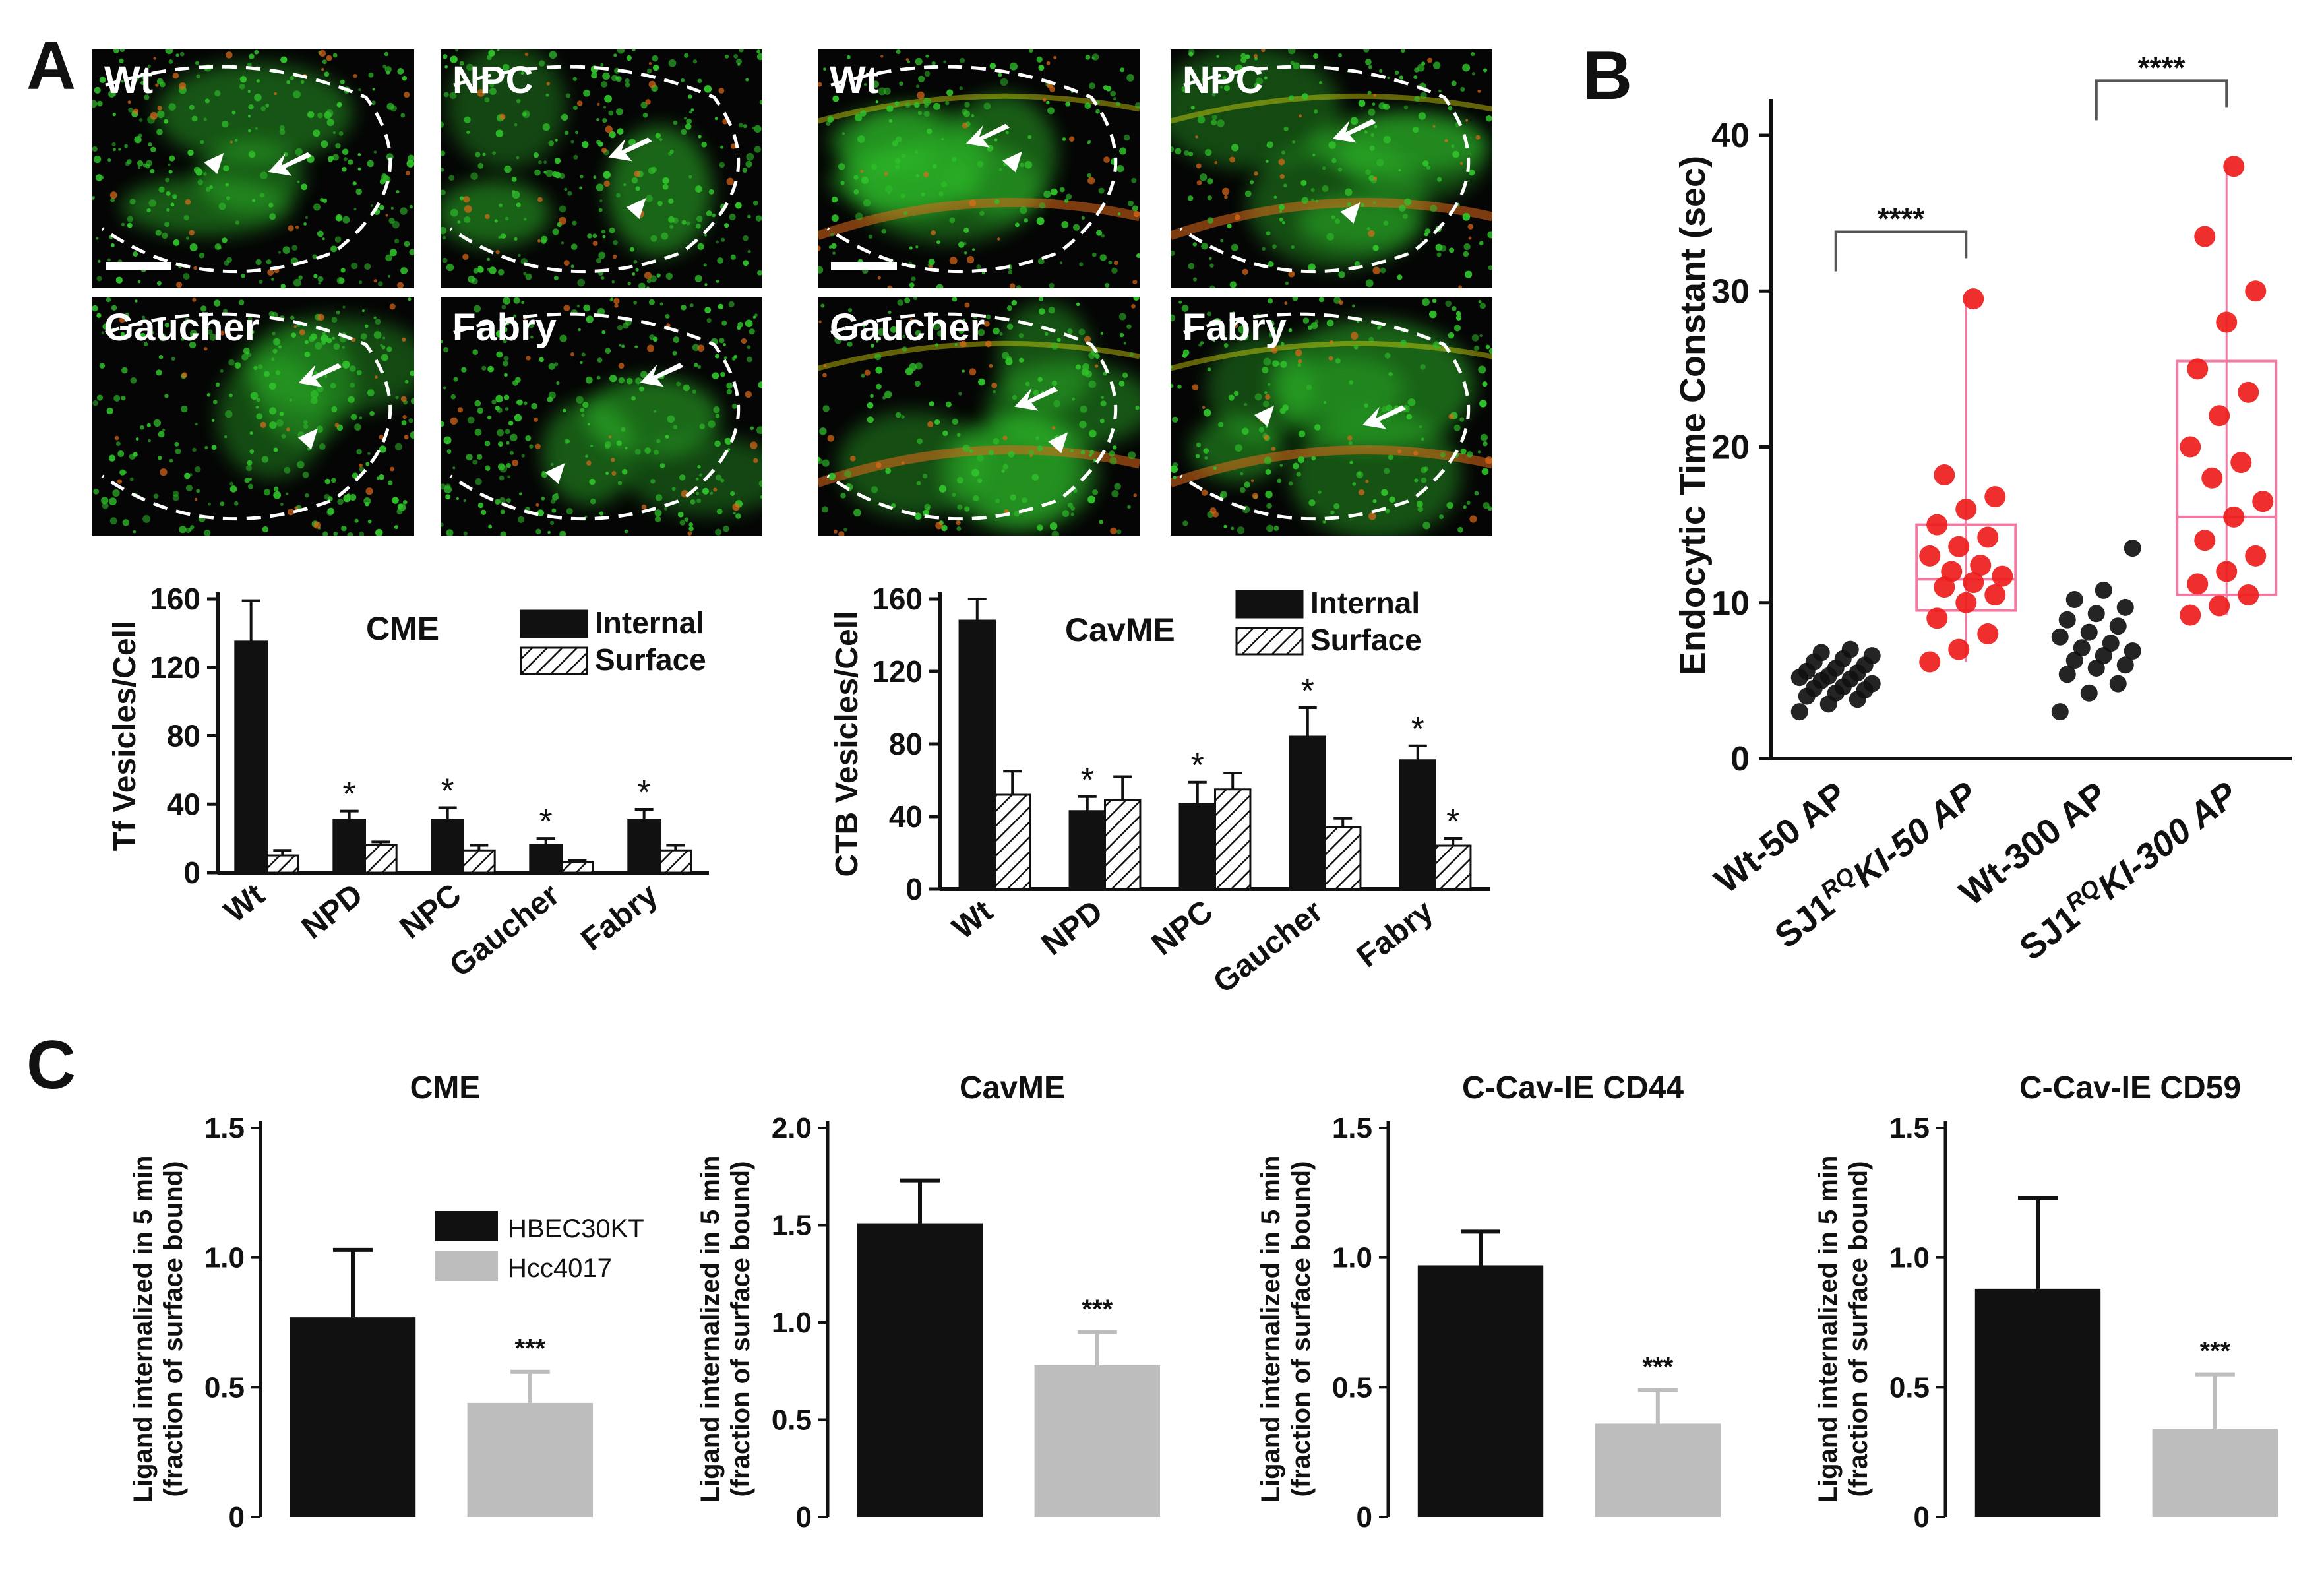 This screenshot has height=1581, width=2324. Describe the element at coordinates (1269, 641) in the screenshot. I see `legend-swatch` at that location.